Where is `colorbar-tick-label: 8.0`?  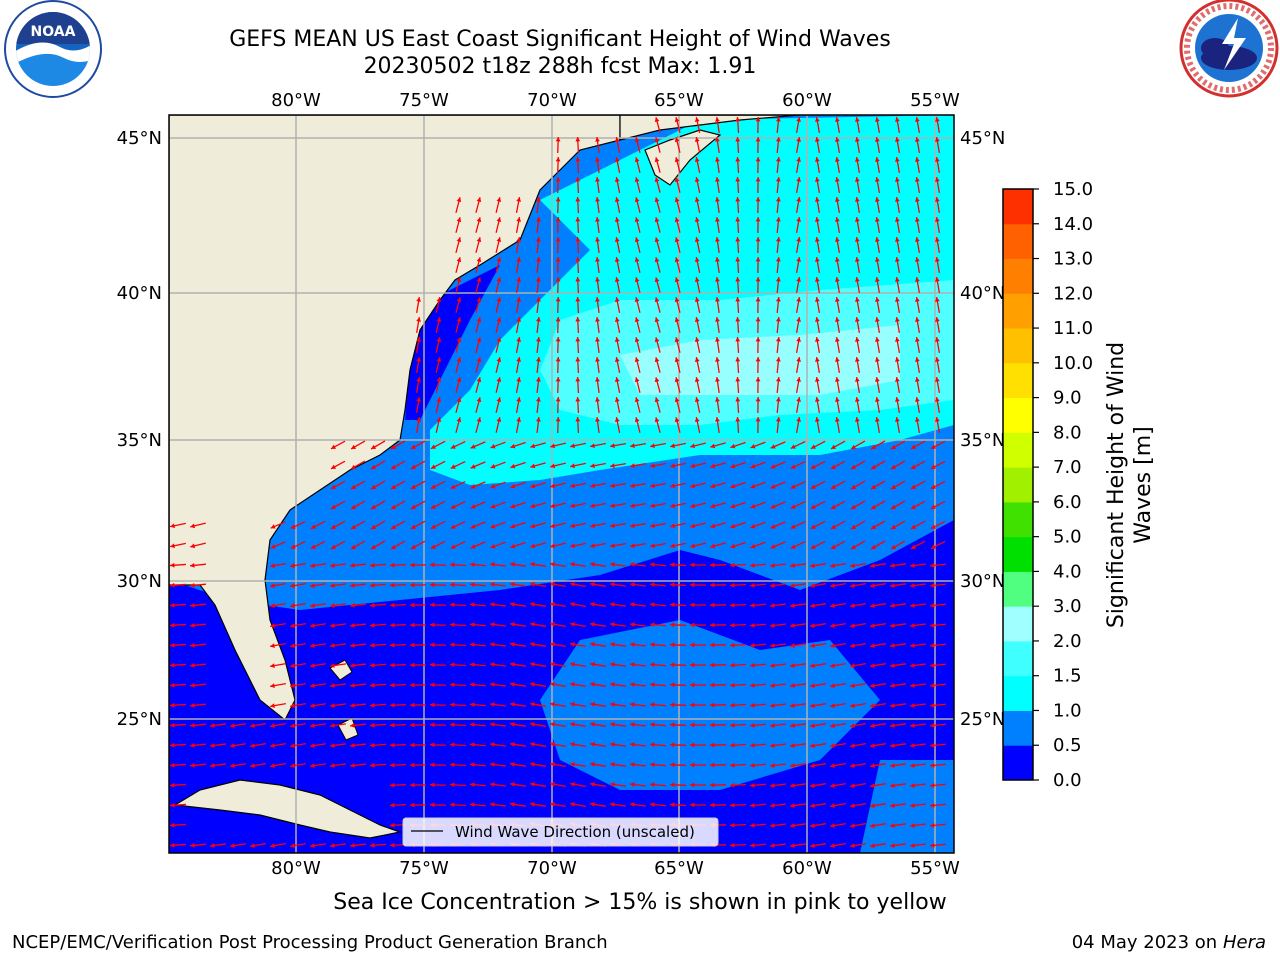
colorbar-tick-label: 8.0 is located at coordinates (1067, 432).